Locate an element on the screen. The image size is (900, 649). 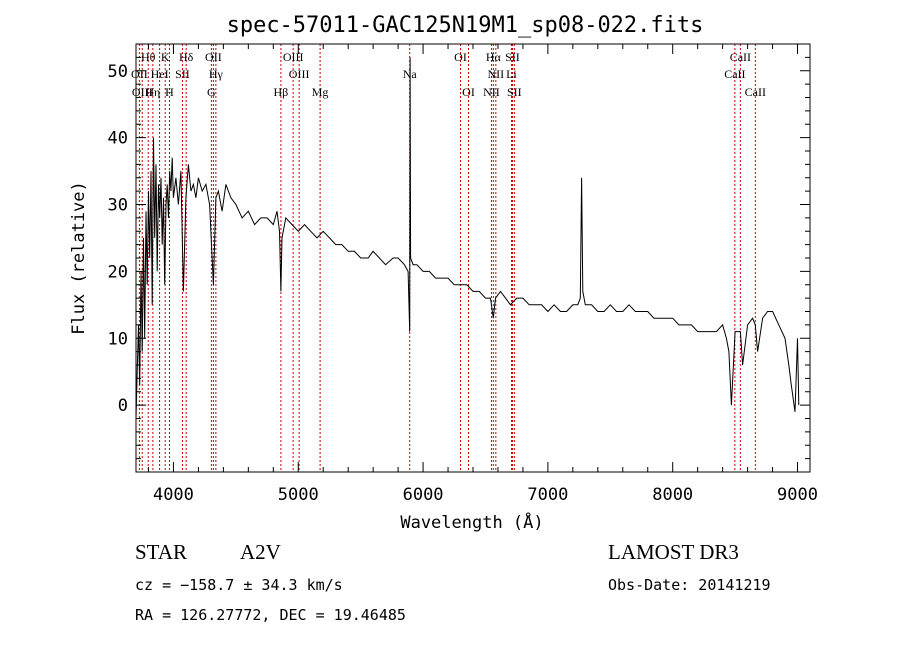
y-tick-label: 40 is located at coordinates (118, 139).